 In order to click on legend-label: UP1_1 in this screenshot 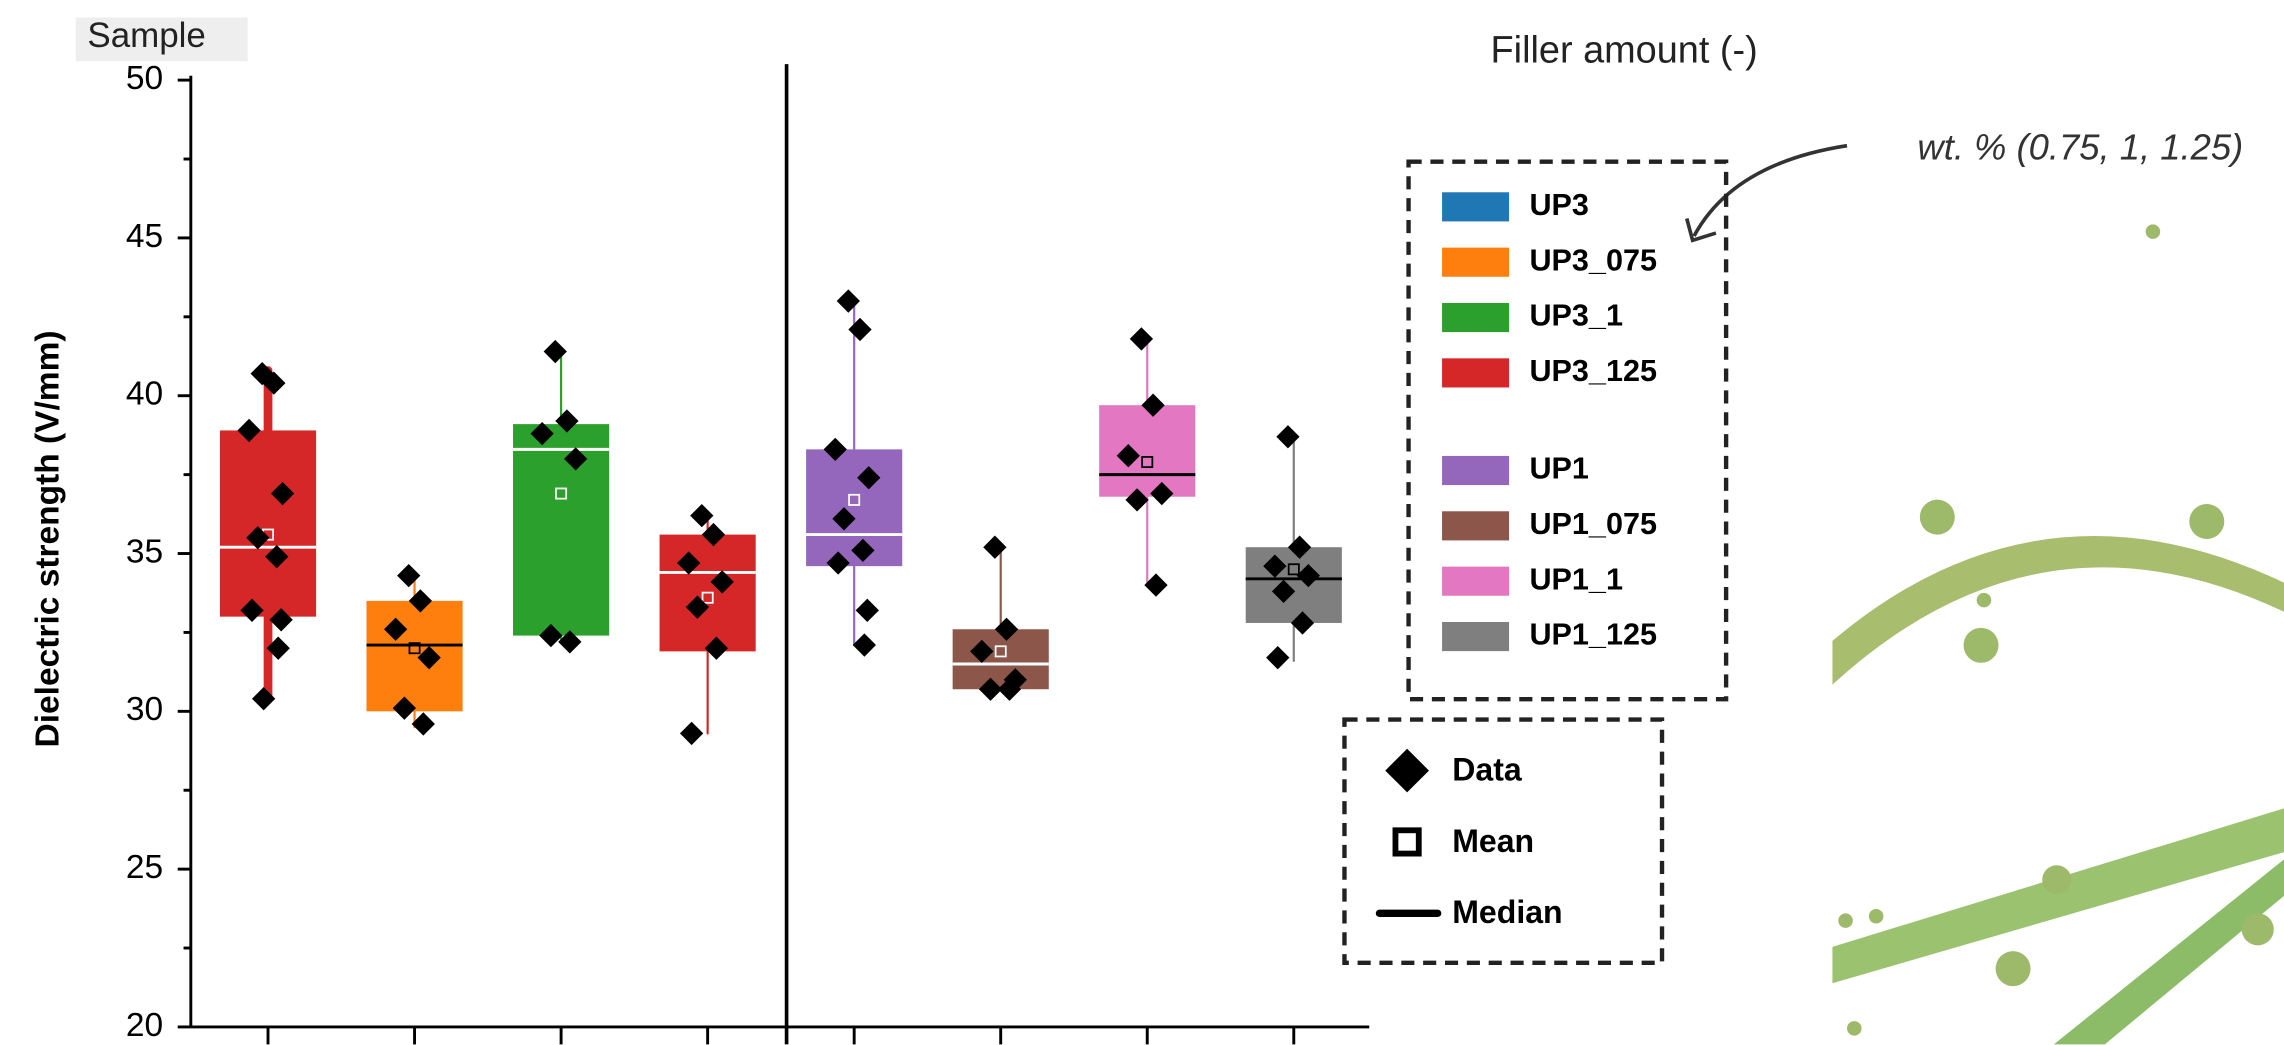, I will do `click(1576, 579)`.